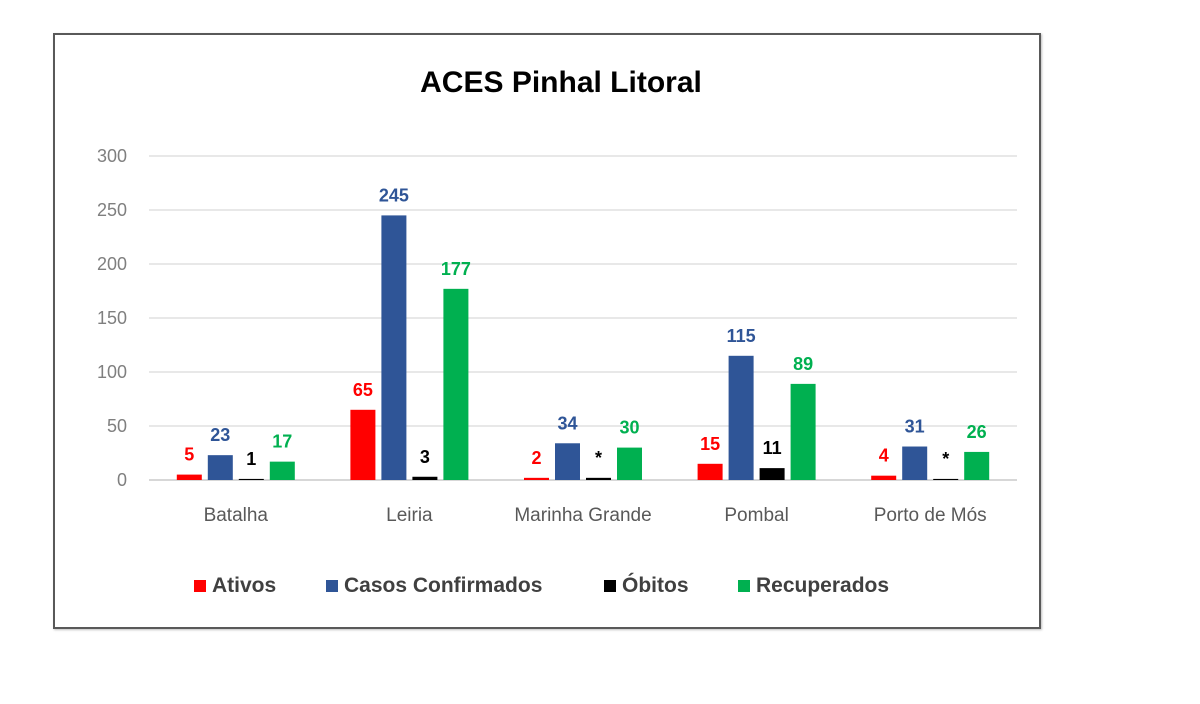 Image resolution: width=1200 pixels, height=704 pixels. I want to click on category-label: Porto de Mós, so click(930, 515).